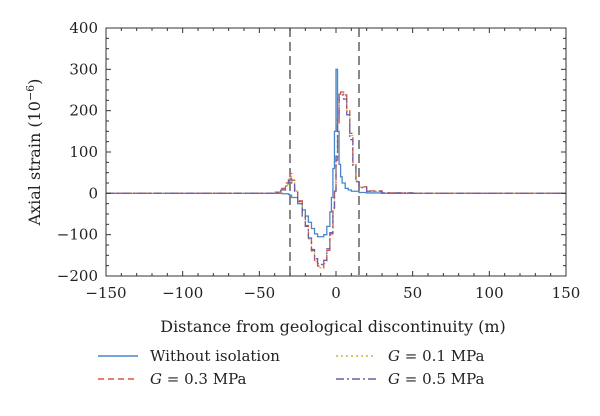 The image size is (600, 416). Describe the element at coordinates (83, 28) in the screenshot. I see `y-tick-label: 400` at that location.